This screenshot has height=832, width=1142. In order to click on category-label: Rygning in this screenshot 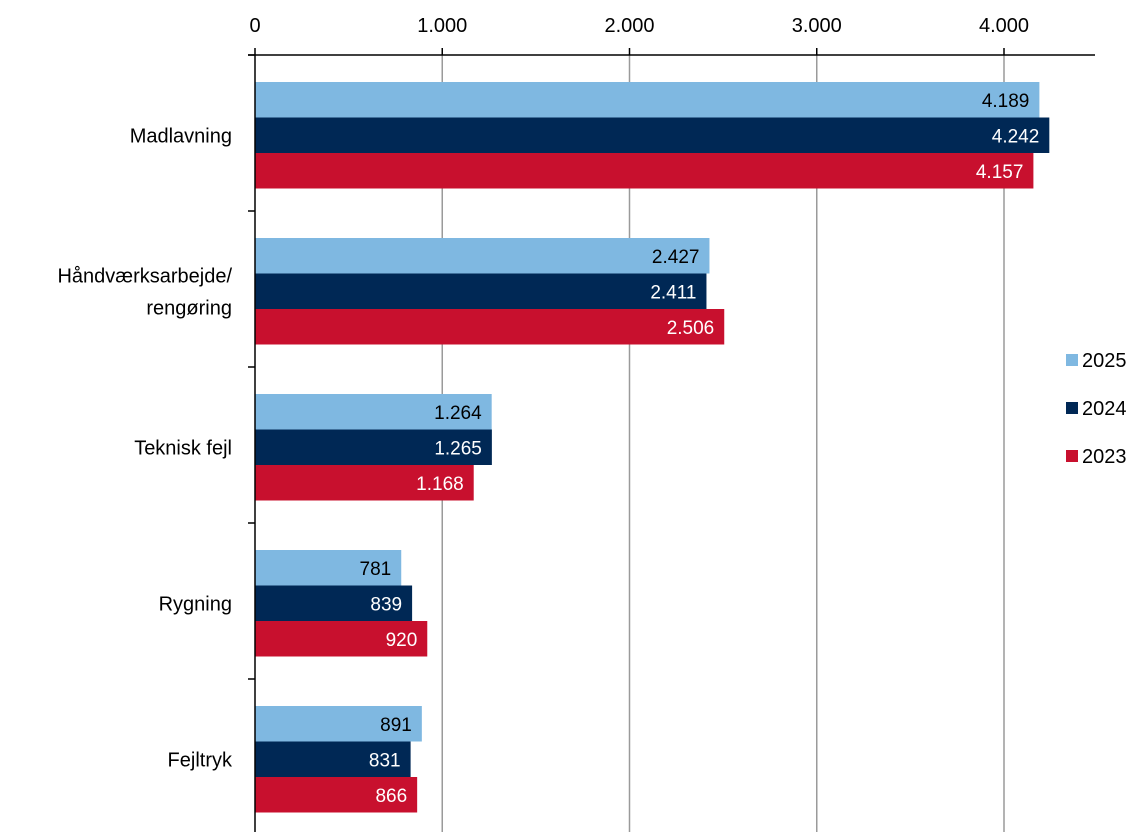, I will do `click(195, 604)`.